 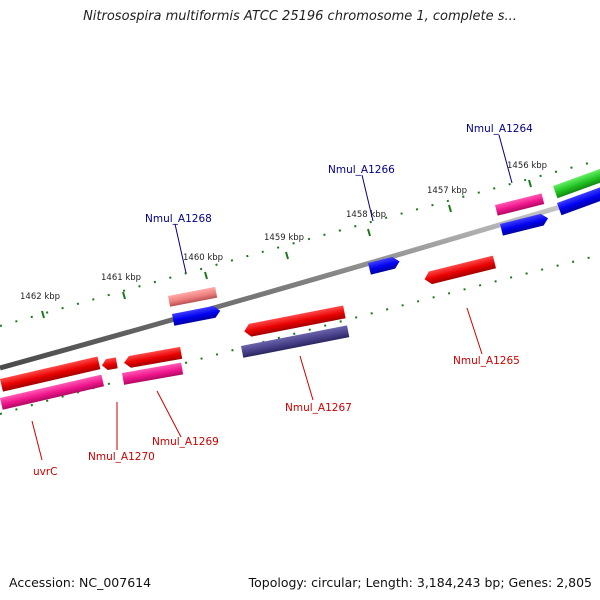 What do you see at coordinates (295, 341) in the screenshot?
I see `feature-other-1267b` at bounding box center [295, 341].